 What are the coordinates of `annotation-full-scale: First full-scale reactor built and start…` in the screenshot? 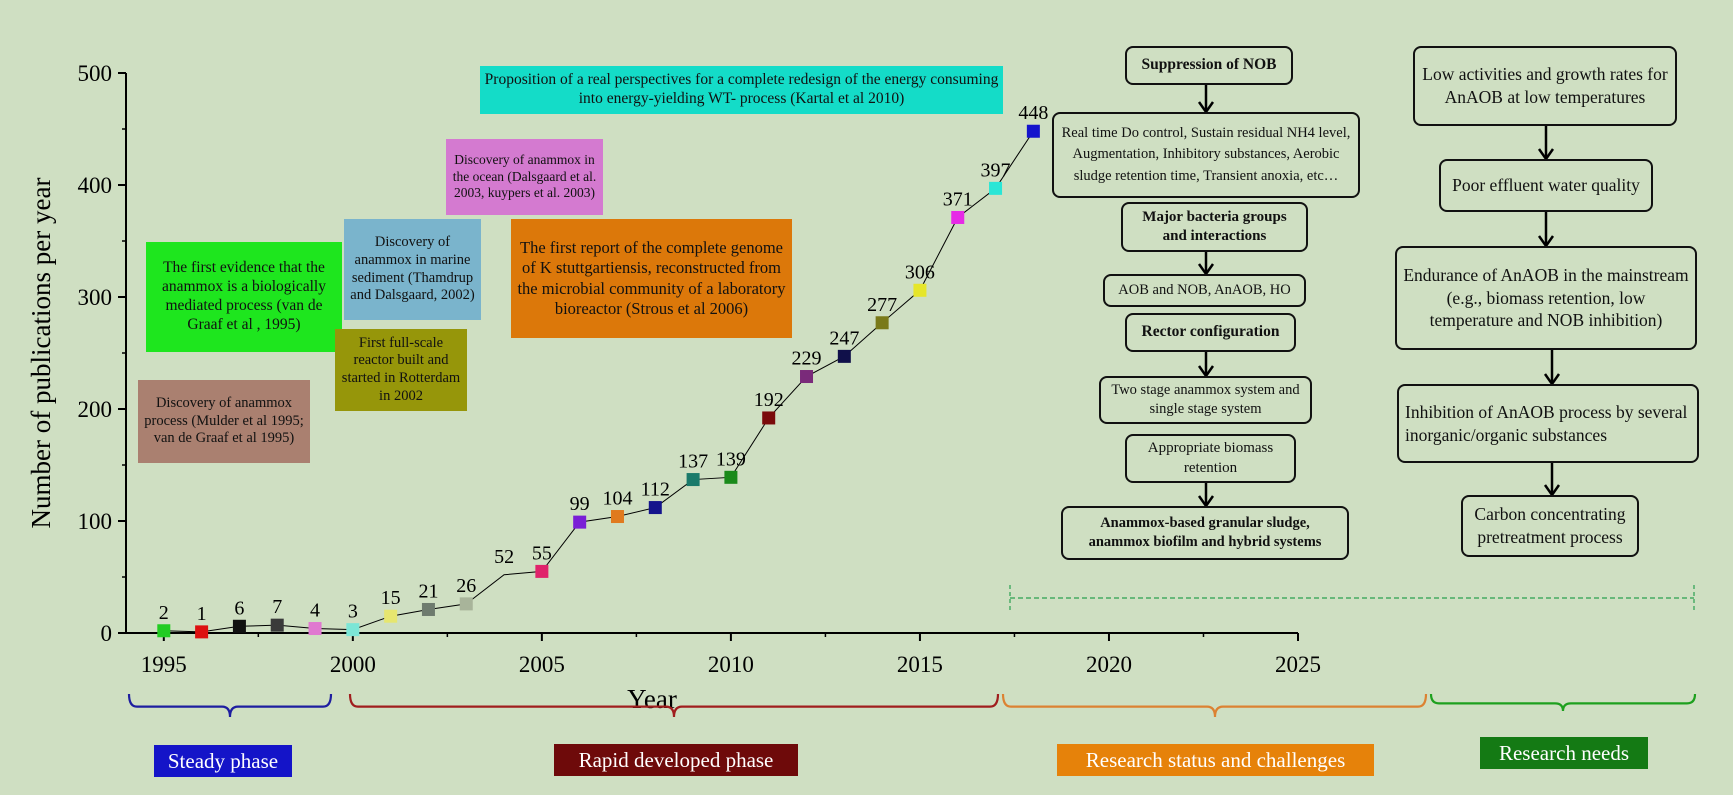 It's located at (401, 370).